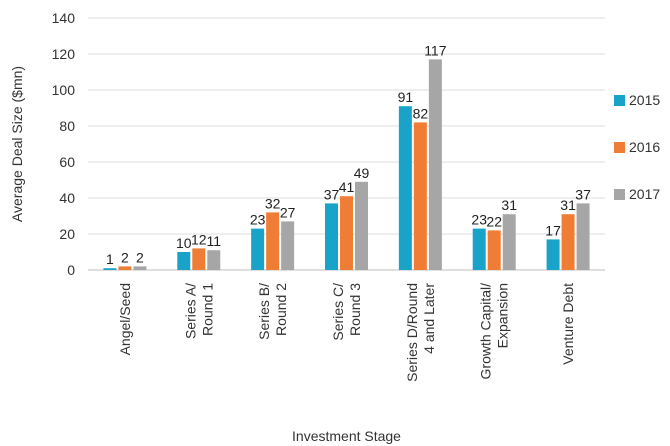 The width and height of the screenshot is (670, 446). I want to click on x-tick-label: Angel/Seed, so click(125, 319).